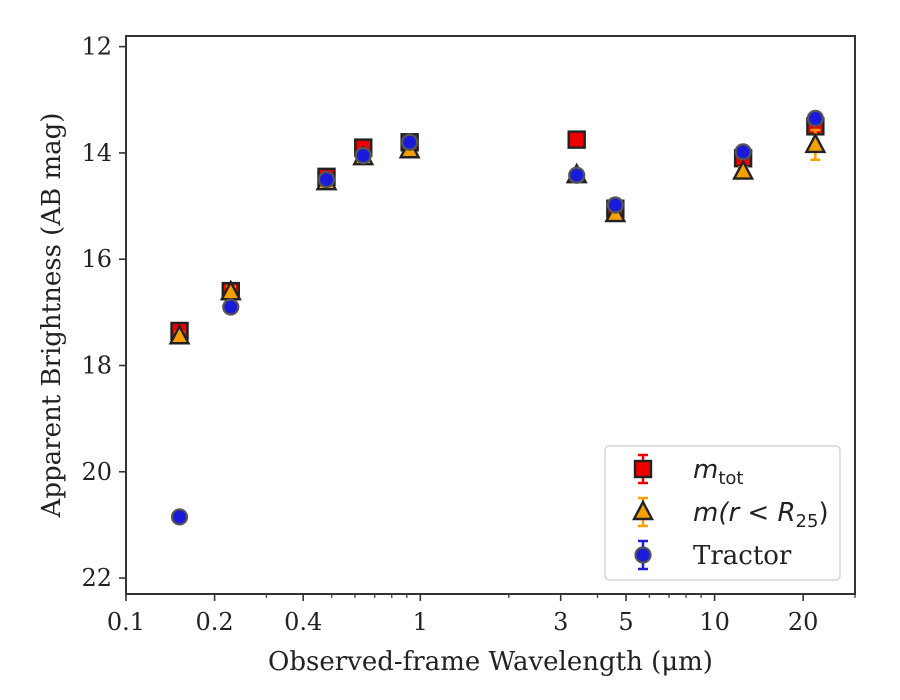 This screenshot has width=900, height=700. Describe the element at coordinates (96, 47) in the screenshot. I see `y-tick-label: 12` at that location.